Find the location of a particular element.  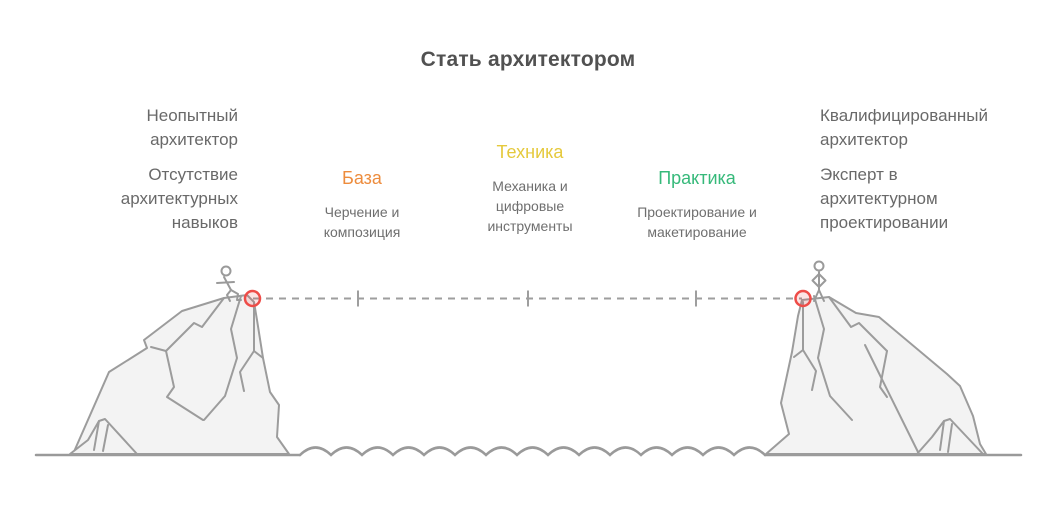

text-line: Проектирование и is located at coordinates (697, 212).